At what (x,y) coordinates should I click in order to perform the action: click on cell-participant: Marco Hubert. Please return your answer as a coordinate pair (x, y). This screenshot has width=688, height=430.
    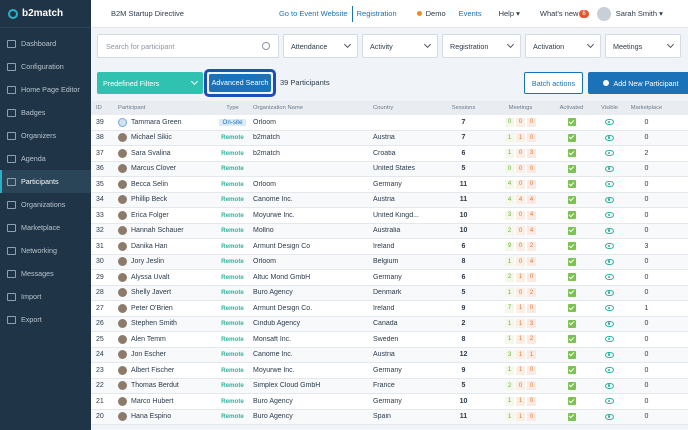
    Looking at the image, I should click on (165, 401).